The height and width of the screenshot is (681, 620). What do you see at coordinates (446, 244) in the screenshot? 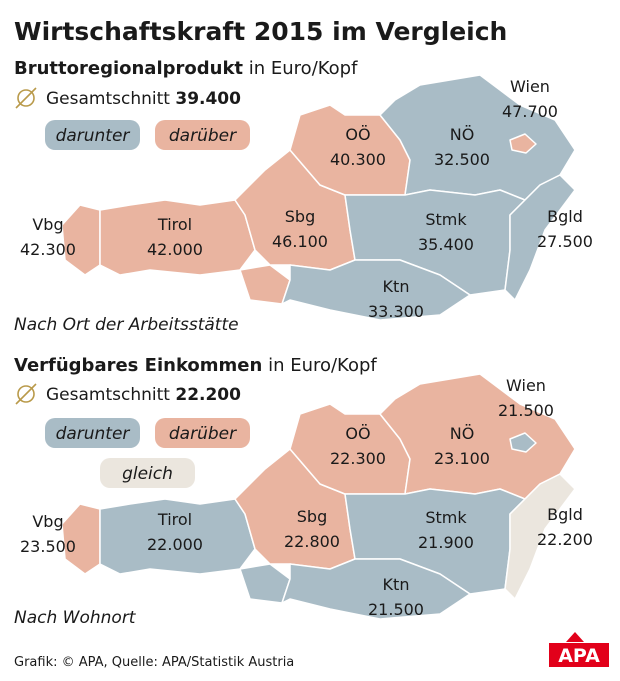
I see `region-value: 35.400` at bounding box center [446, 244].